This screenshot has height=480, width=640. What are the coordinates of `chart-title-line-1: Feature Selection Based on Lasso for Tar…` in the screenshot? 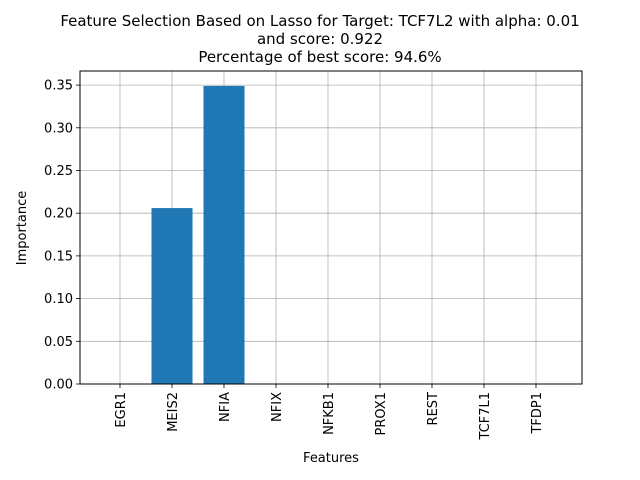 It's located at (320, 21).